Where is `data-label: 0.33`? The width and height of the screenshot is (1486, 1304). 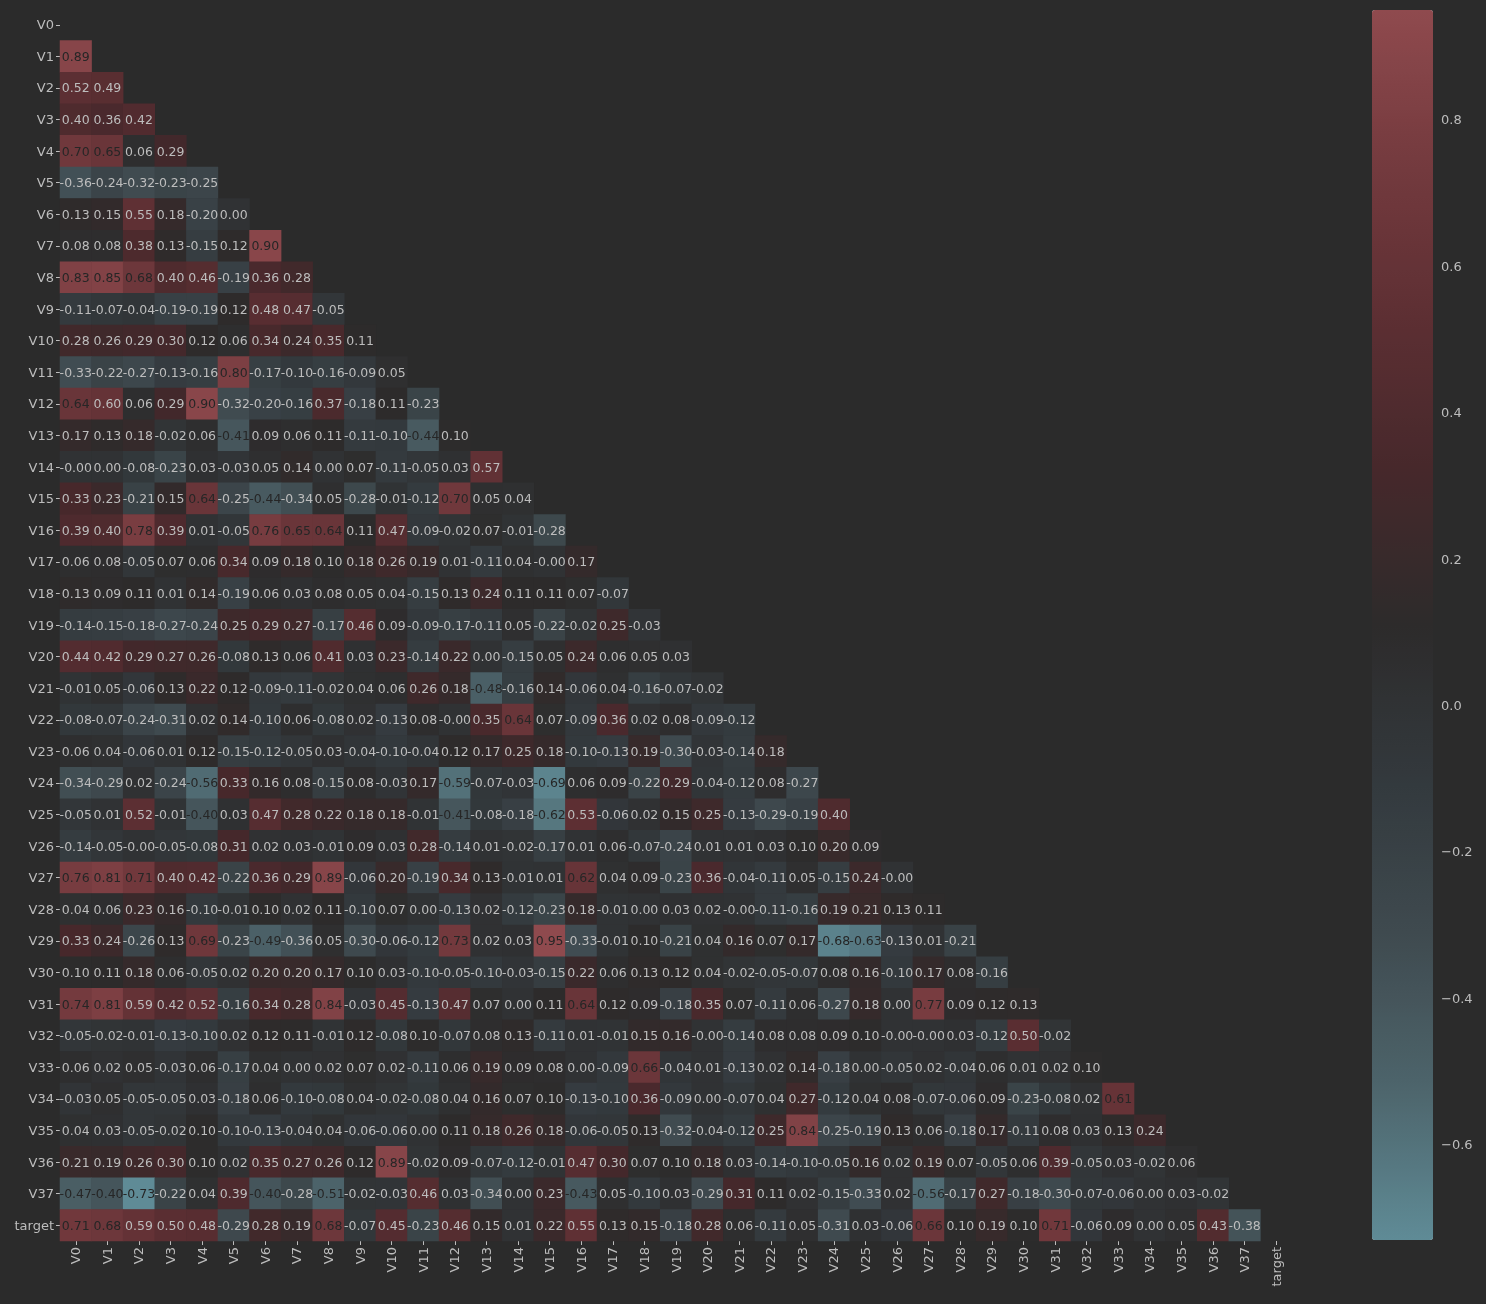
data-label: 0.33 is located at coordinates (233, 783).